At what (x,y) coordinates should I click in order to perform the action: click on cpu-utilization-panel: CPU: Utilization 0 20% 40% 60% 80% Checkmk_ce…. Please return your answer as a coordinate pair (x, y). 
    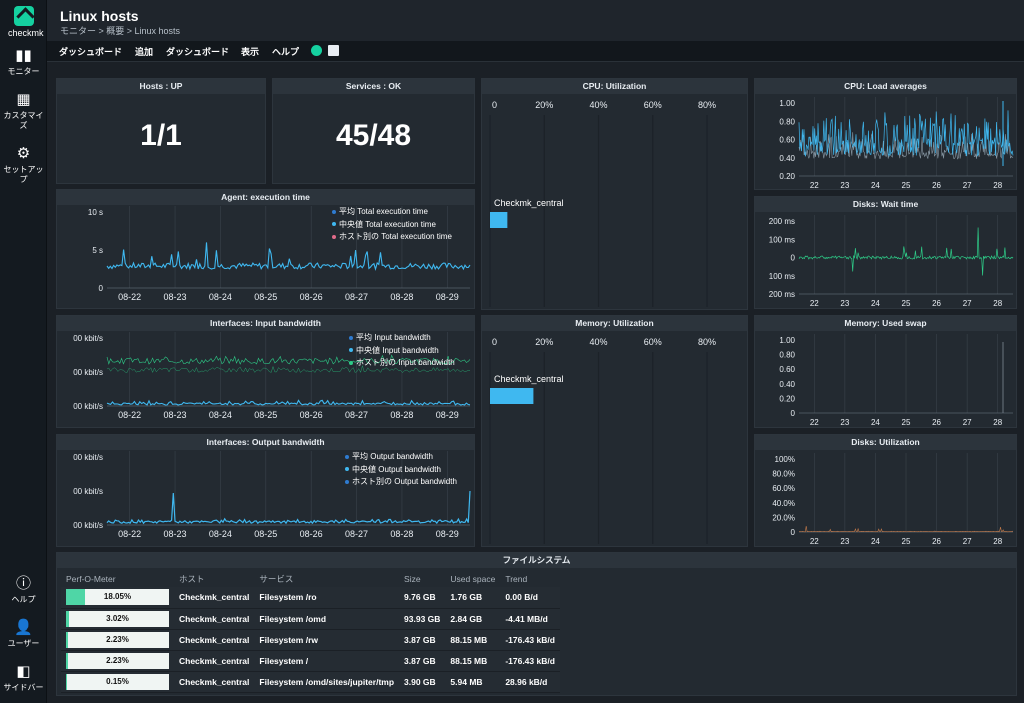
    Looking at the image, I should click on (614, 194).